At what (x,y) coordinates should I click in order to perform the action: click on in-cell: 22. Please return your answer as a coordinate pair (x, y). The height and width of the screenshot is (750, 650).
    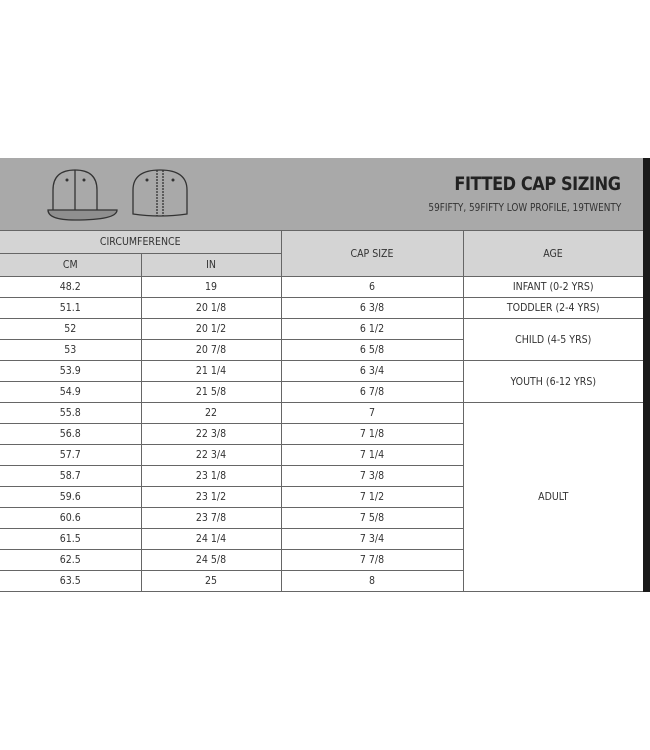
    Looking at the image, I should click on (211, 413).